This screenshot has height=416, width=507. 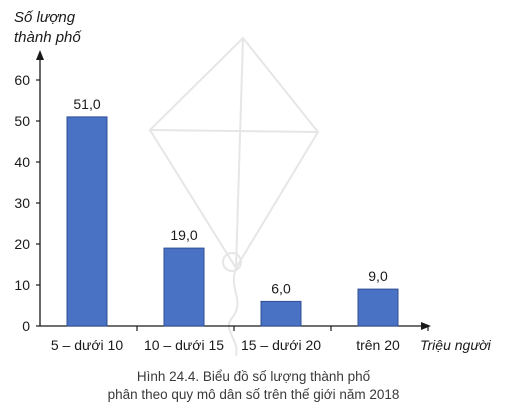 I want to click on bar-value-label: 19,0, so click(x=183, y=235).